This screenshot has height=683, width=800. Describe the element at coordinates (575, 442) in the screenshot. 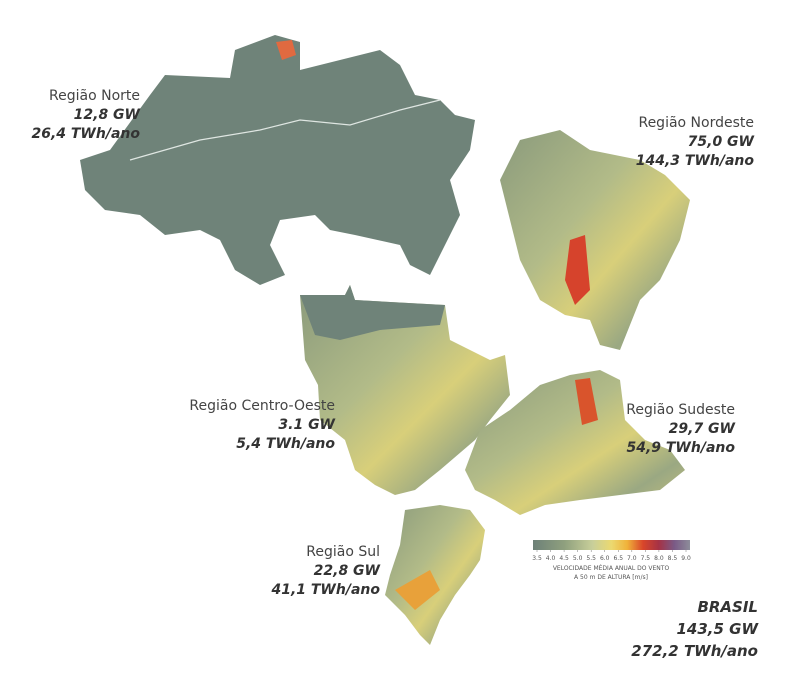

I see `region-sudeste` at that location.